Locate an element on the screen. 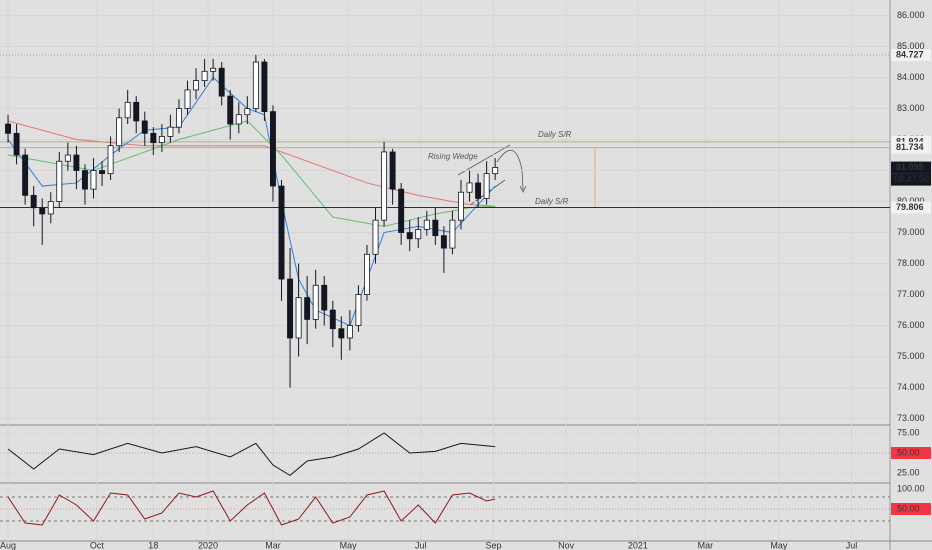  countdown-box is located at coordinates (911, 179).